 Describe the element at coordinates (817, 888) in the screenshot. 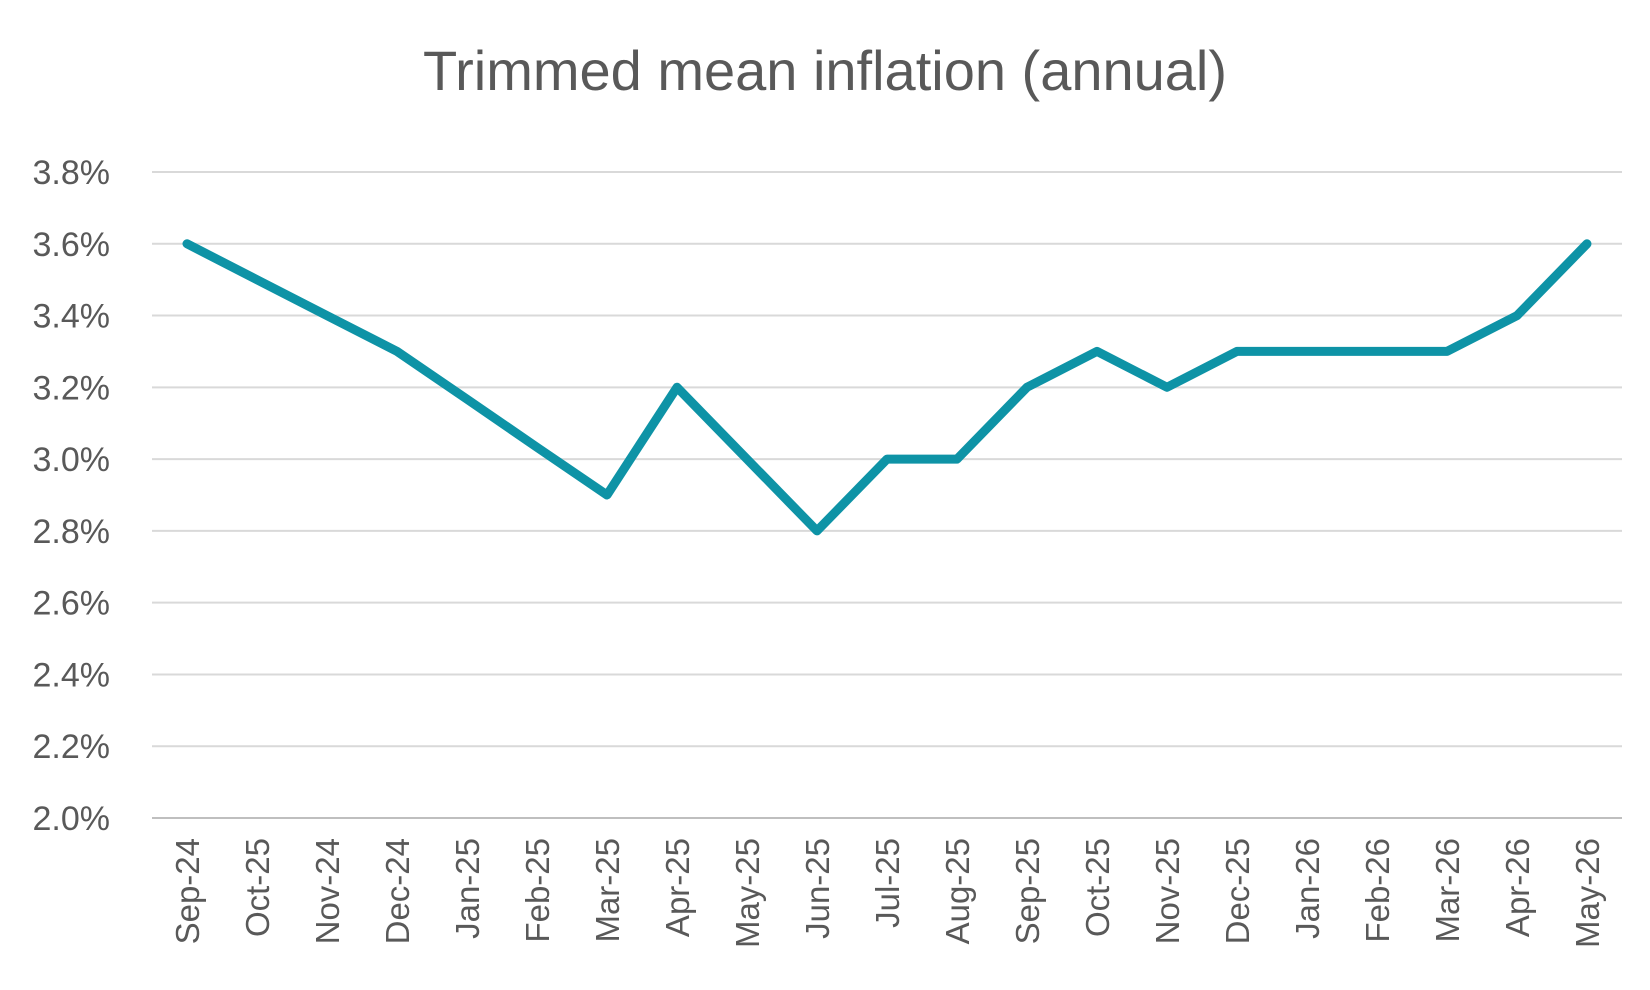

I see `x-tick-label: Jun-25` at that location.